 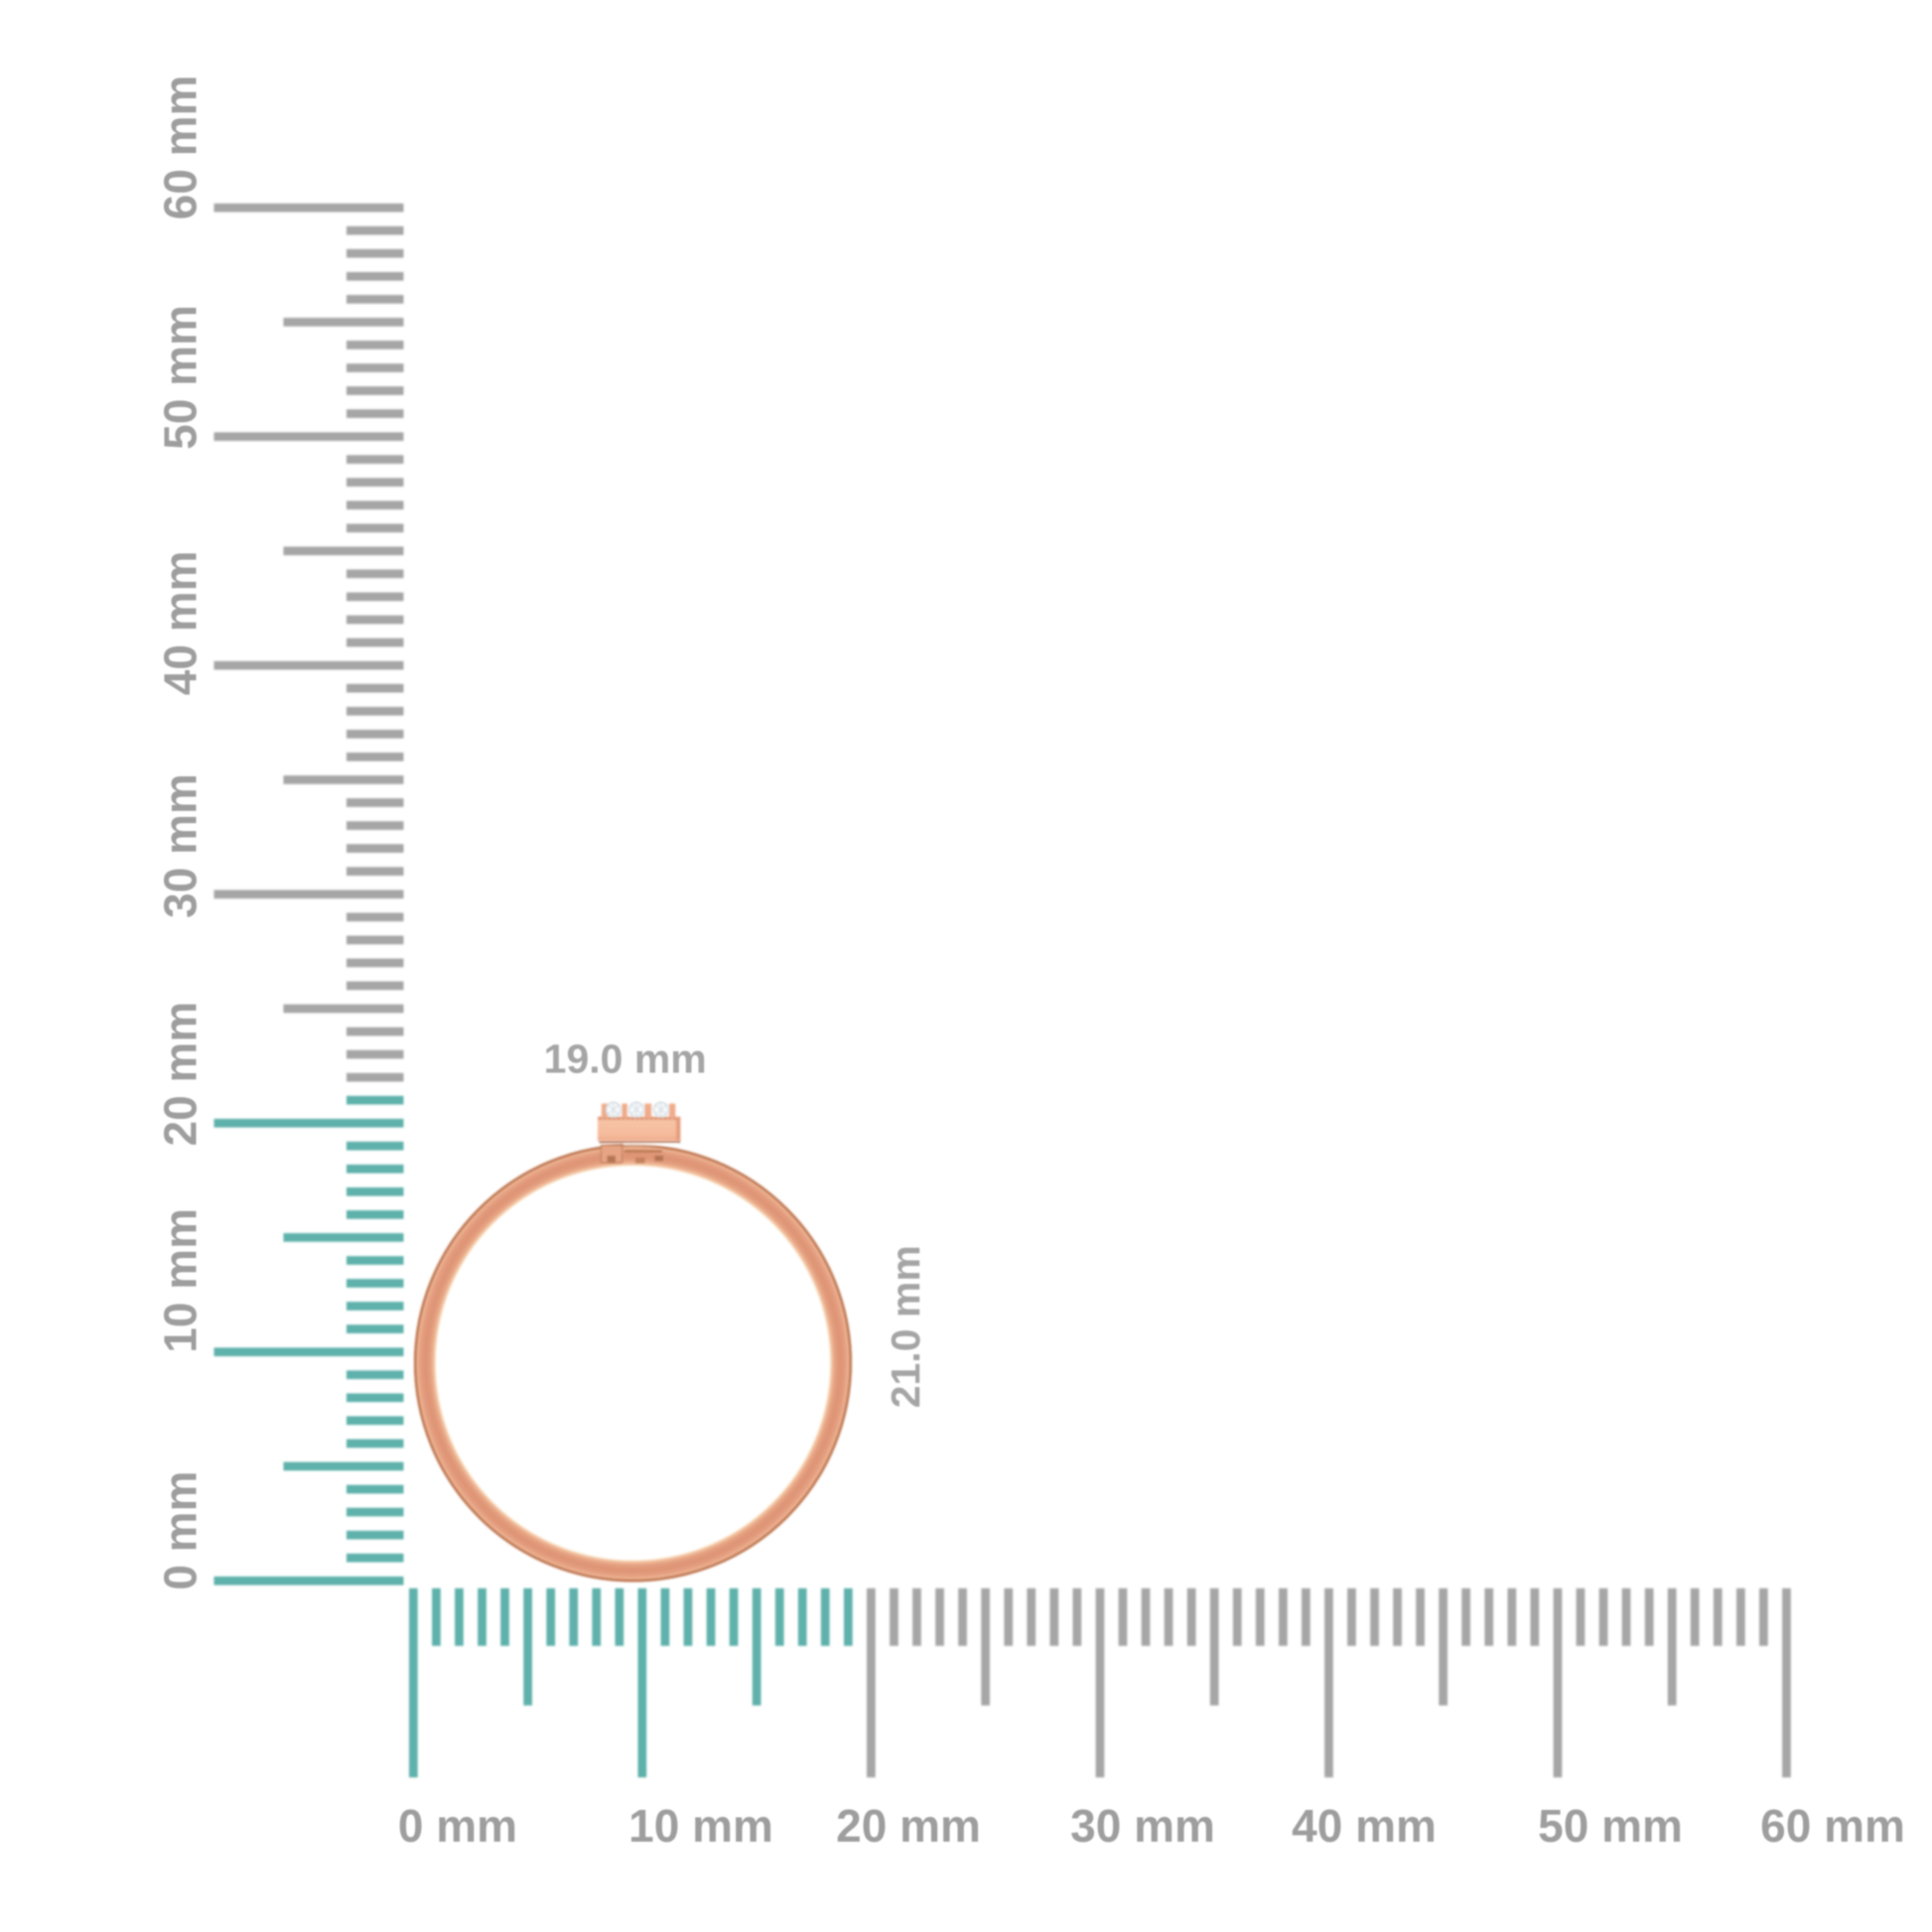 What do you see at coordinates (906, 1326) in the screenshot?
I see `svg-text: 21.0 mm` at bounding box center [906, 1326].